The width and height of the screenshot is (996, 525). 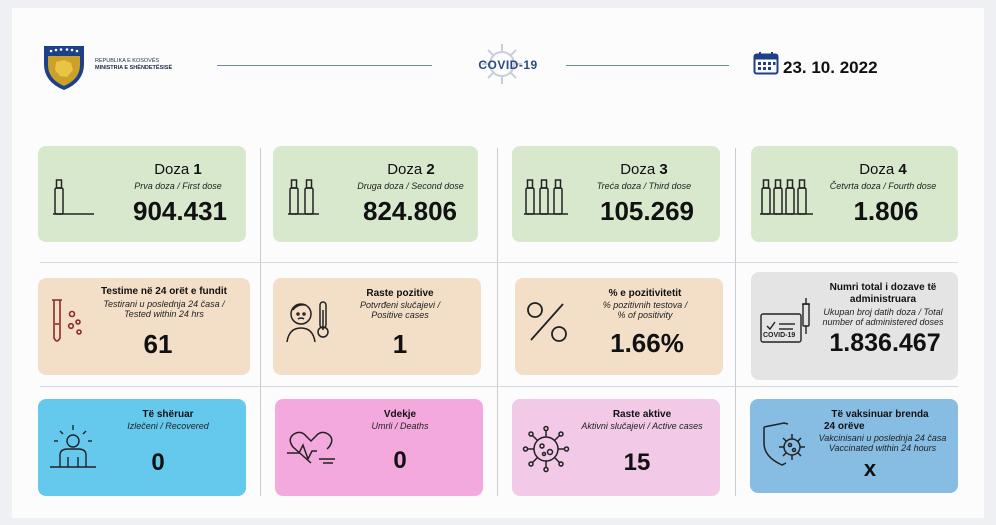 I want to click on deaths-subtitle: Umrli / Deaths, so click(x=400, y=426).